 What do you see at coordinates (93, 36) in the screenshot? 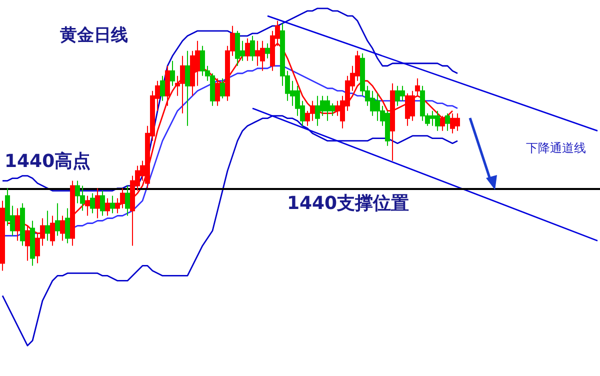
I see `chart-title: 黄金日线` at bounding box center [93, 36].